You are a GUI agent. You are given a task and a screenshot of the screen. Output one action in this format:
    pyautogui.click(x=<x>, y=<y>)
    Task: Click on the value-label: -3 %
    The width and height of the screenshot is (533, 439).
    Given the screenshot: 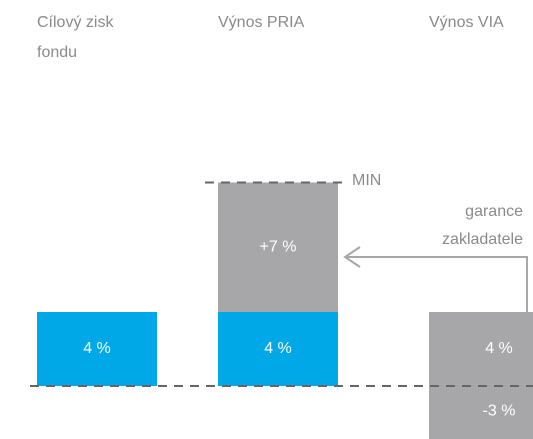 What is the action you would take?
    pyautogui.click(x=499, y=411)
    